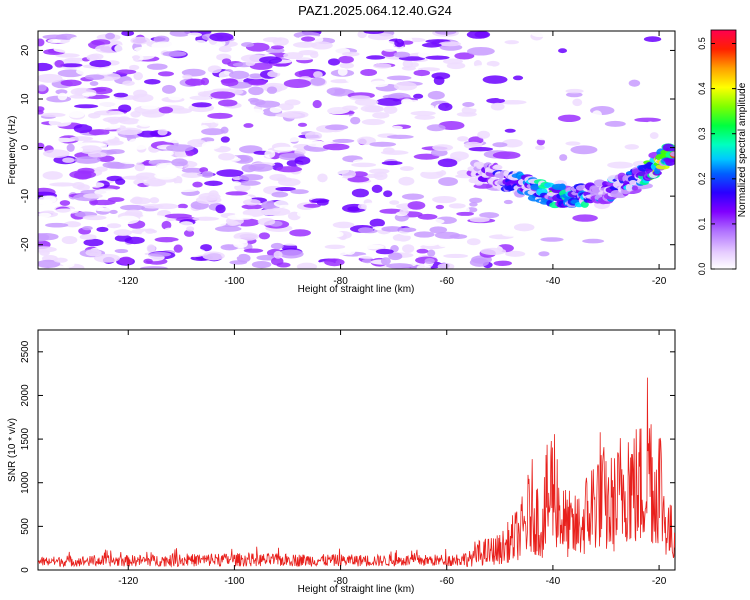 The width and height of the screenshot is (750, 600). I want to click on colorbar-tick-label: 0.2, so click(702, 179).